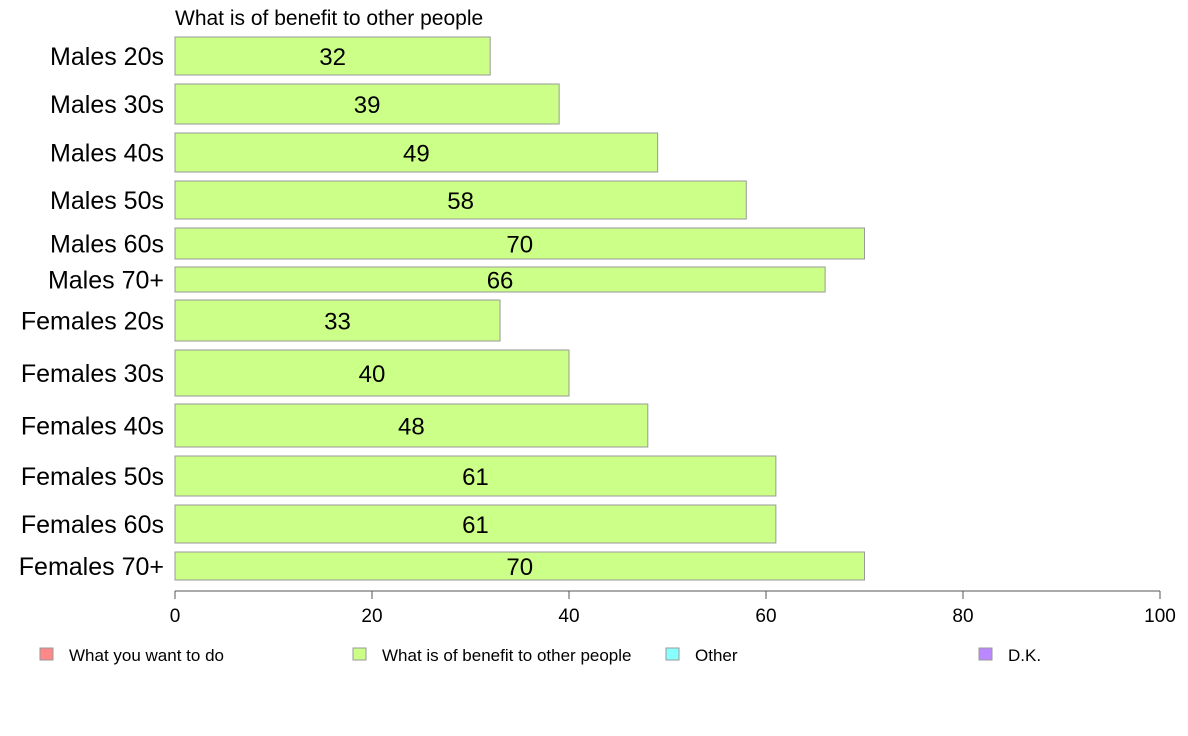 Image resolution: width=1188 pixels, height=736 pixels. Describe the element at coordinates (962, 616) in the screenshot. I see `x-tick-label-4: 80` at that location.